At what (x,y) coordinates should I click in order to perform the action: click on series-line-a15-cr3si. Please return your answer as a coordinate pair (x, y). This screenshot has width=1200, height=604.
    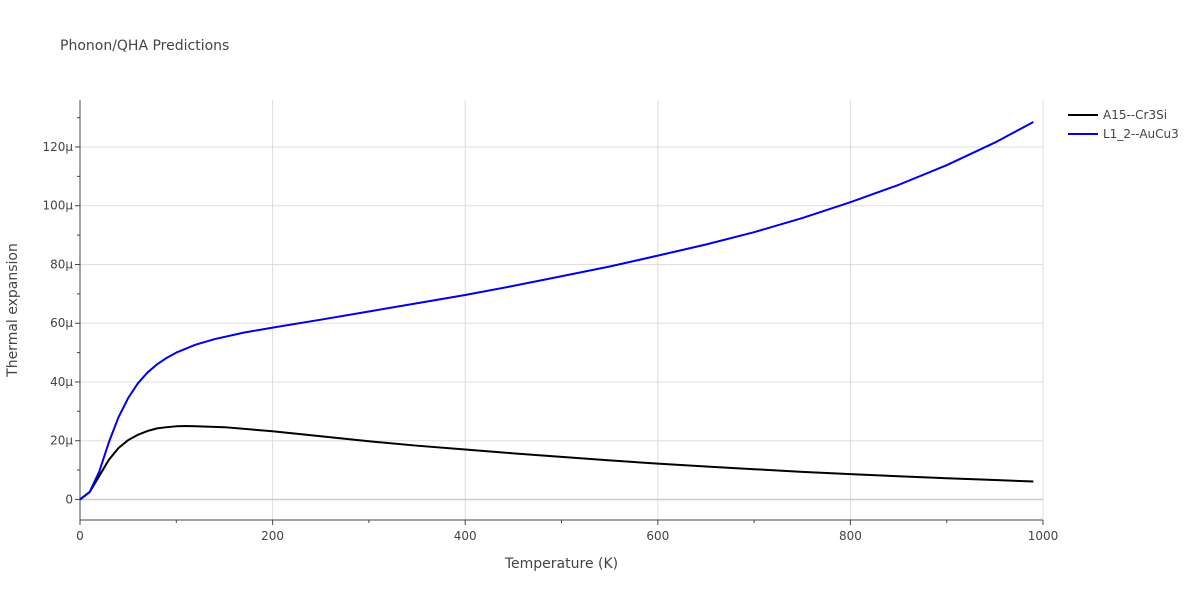
    Looking at the image, I should click on (556, 463).